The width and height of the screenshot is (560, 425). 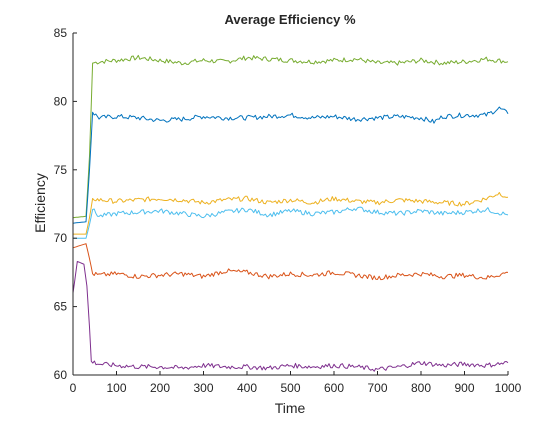 What do you see at coordinates (247, 388) in the screenshot?
I see `x-tick-label: 400` at bounding box center [247, 388].